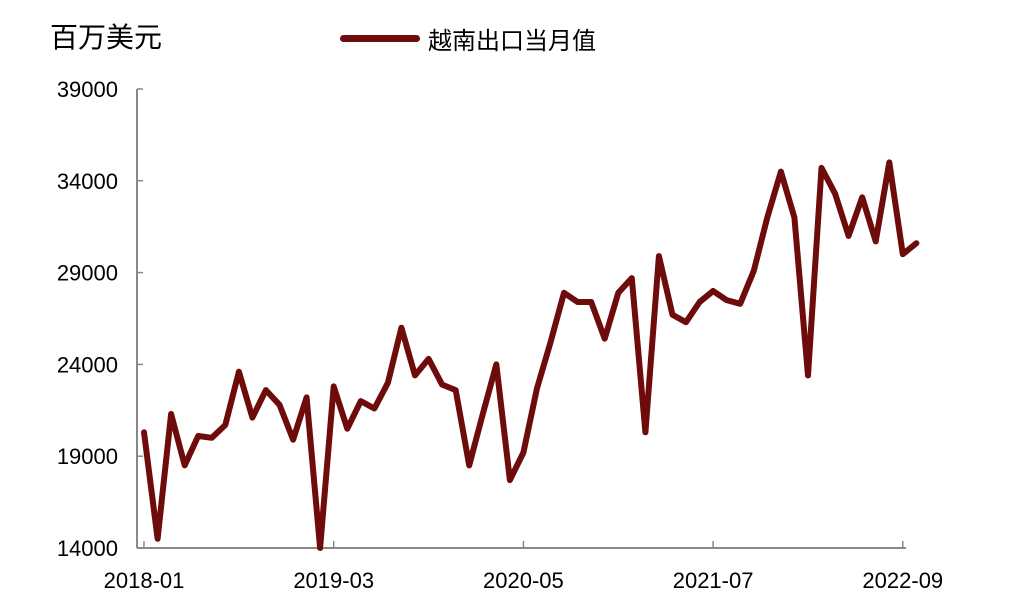 This screenshot has width=1020, height=607. I want to click on x-tick-label: 2020-05, so click(523, 580).